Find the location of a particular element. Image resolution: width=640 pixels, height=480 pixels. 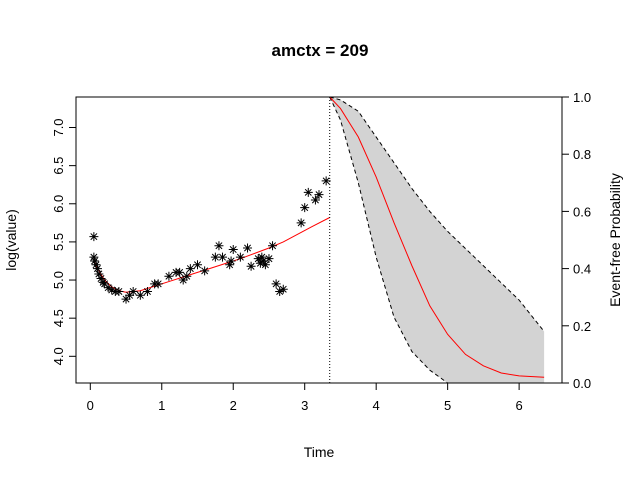

y-axis-left-label: log(value) is located at coordinates (11, 239).